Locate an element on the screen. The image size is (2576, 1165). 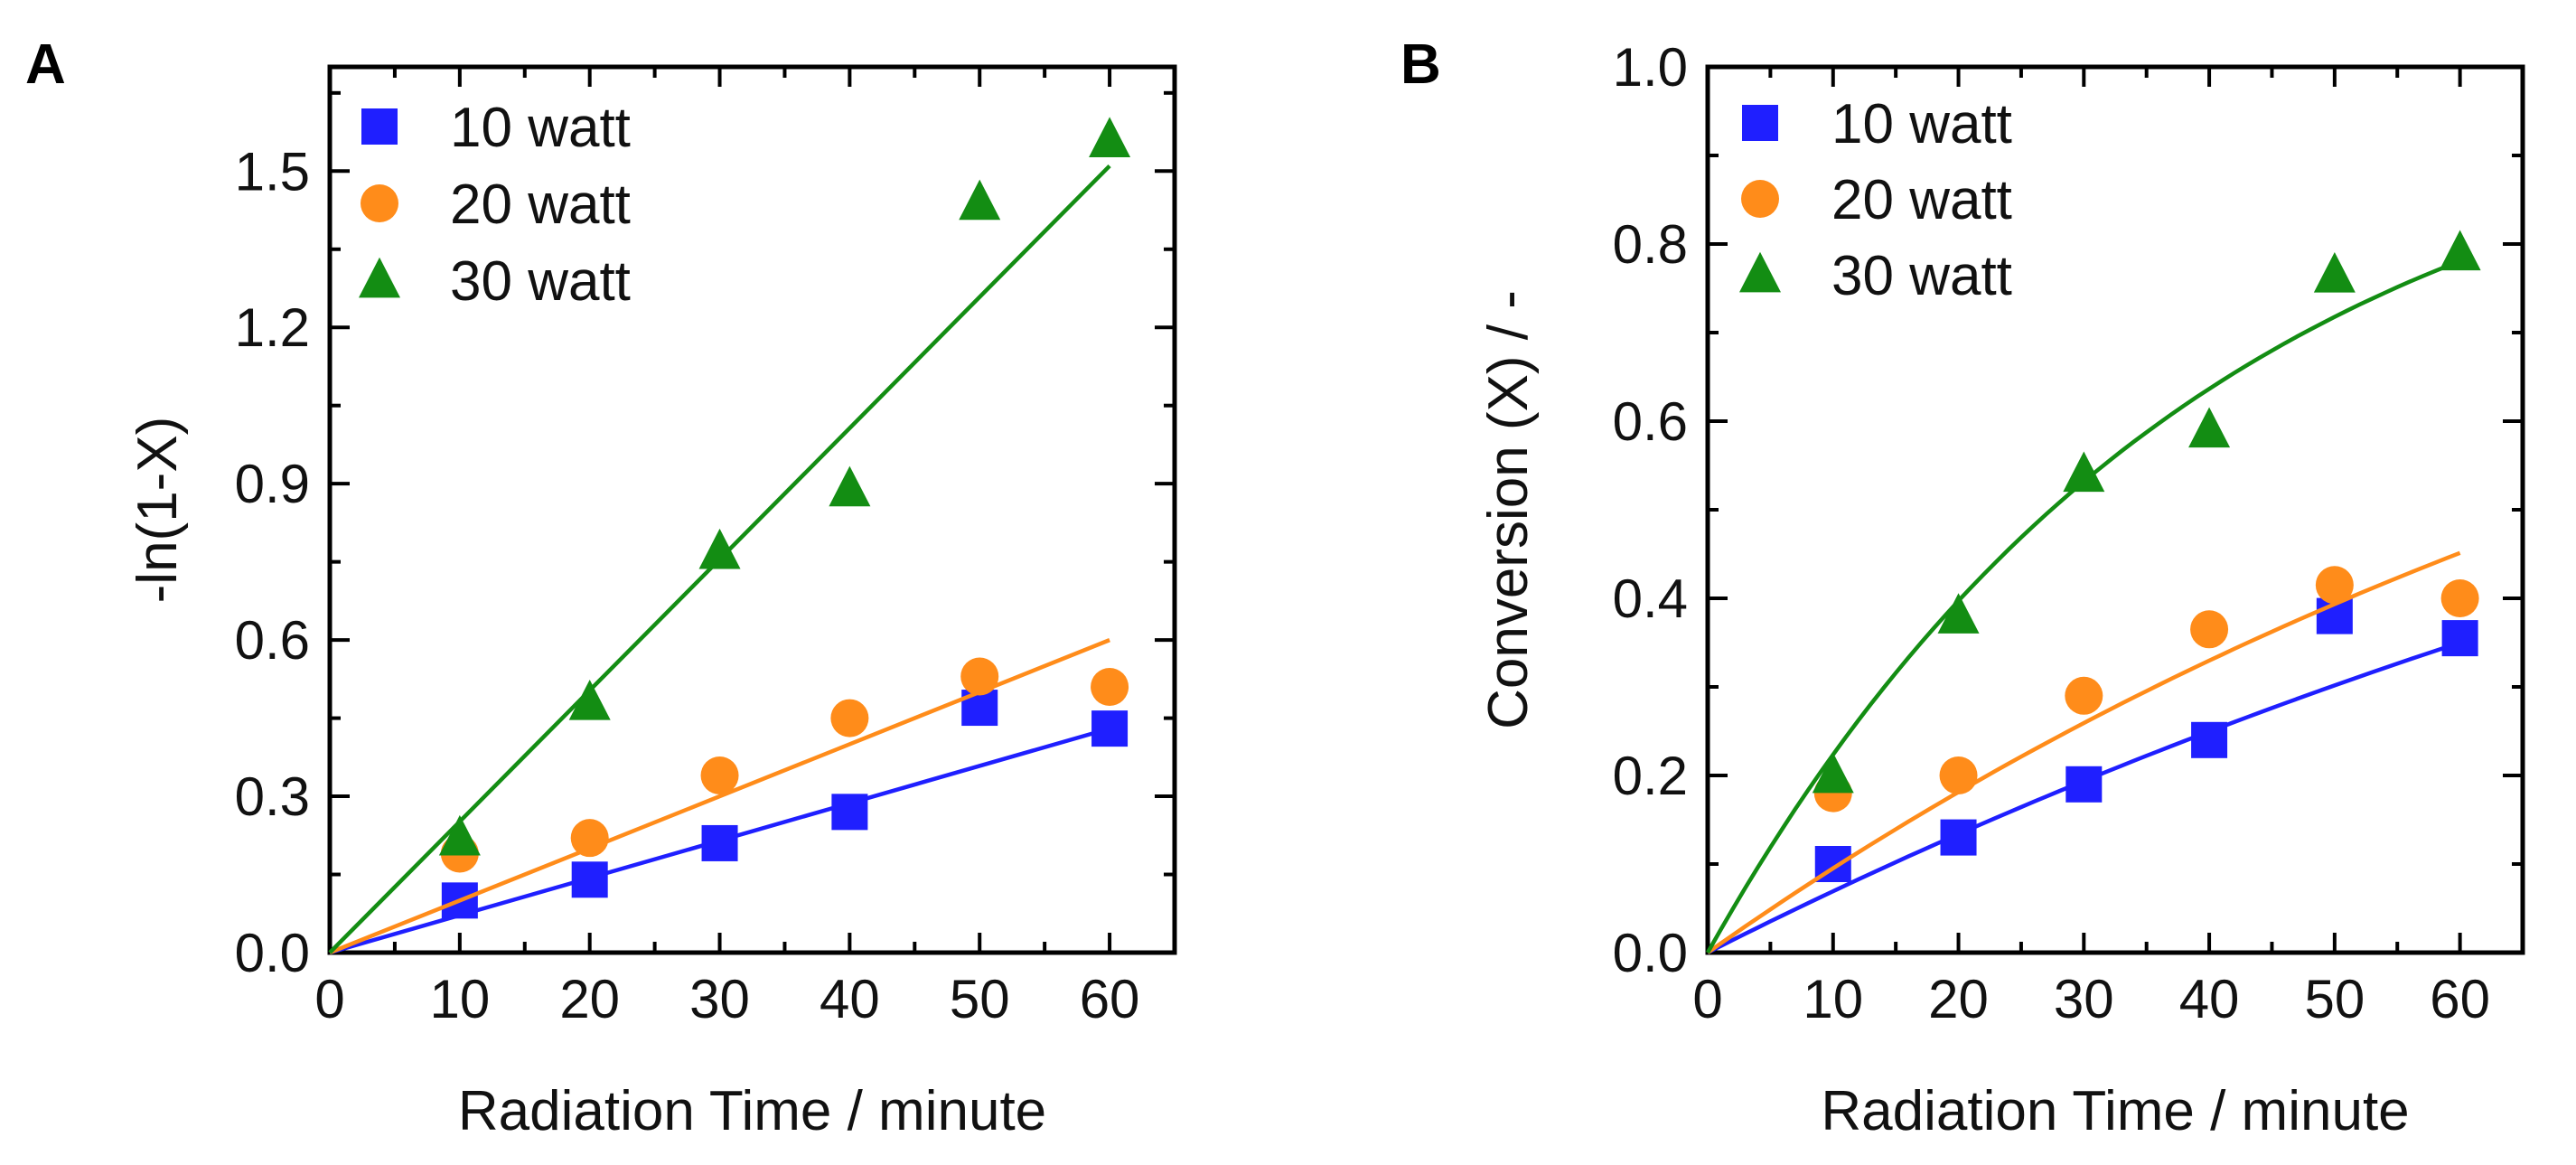
x-tick-label-b: 40 is located at coordinates (2209, 999).